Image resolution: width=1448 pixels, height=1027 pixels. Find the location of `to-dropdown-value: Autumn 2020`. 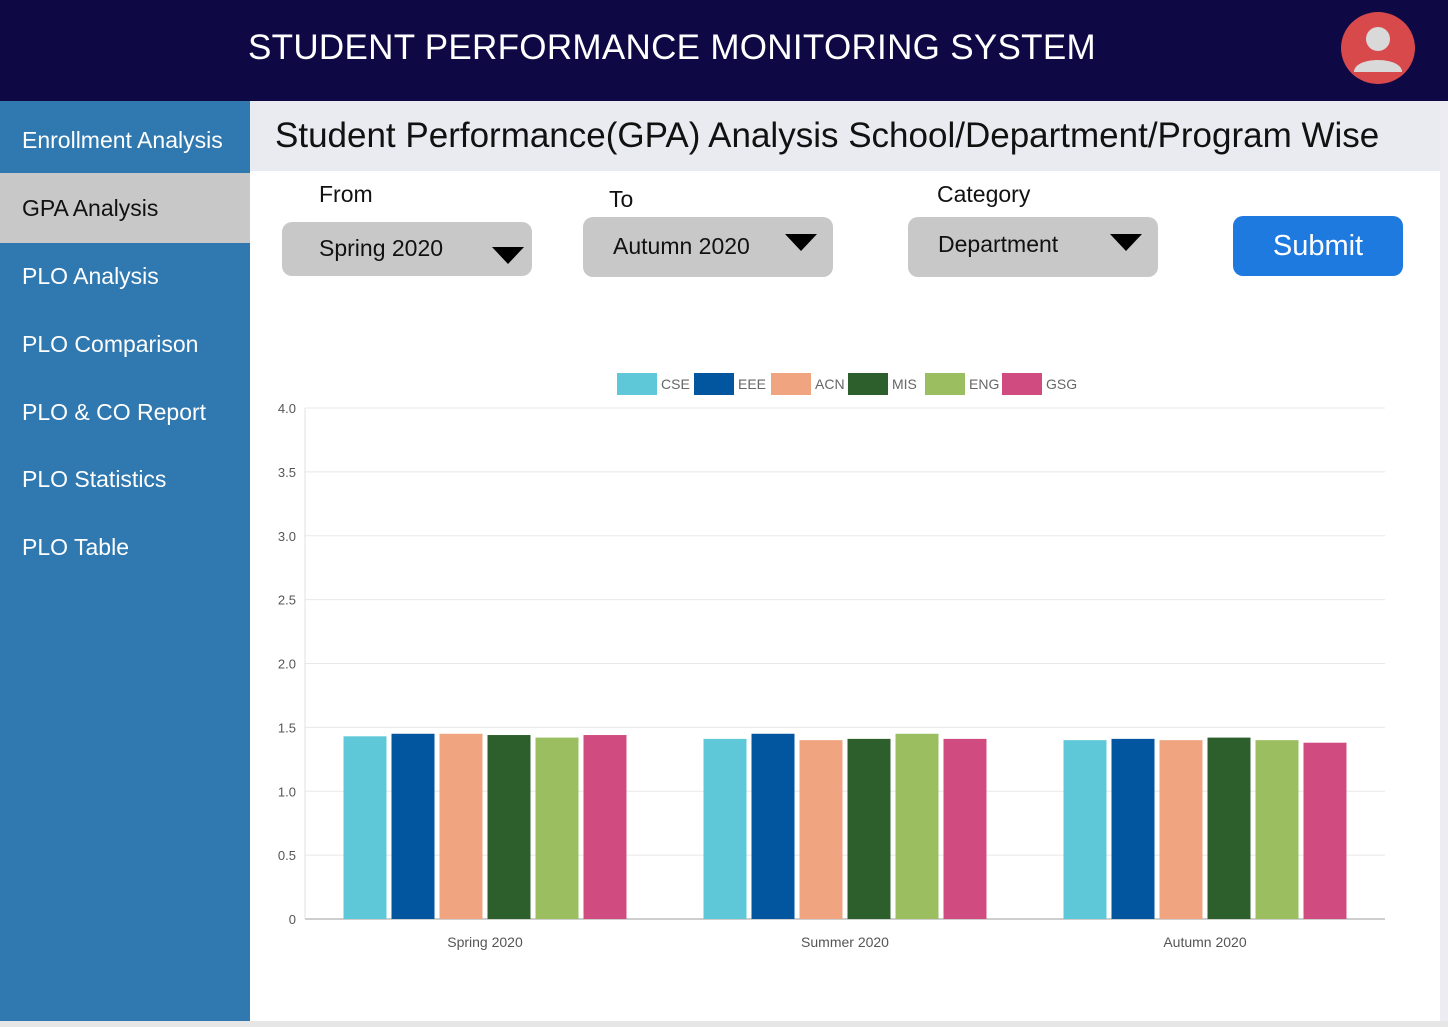

to-dropdown-value: Autumn 2020 is located at coordinates (681, 246).